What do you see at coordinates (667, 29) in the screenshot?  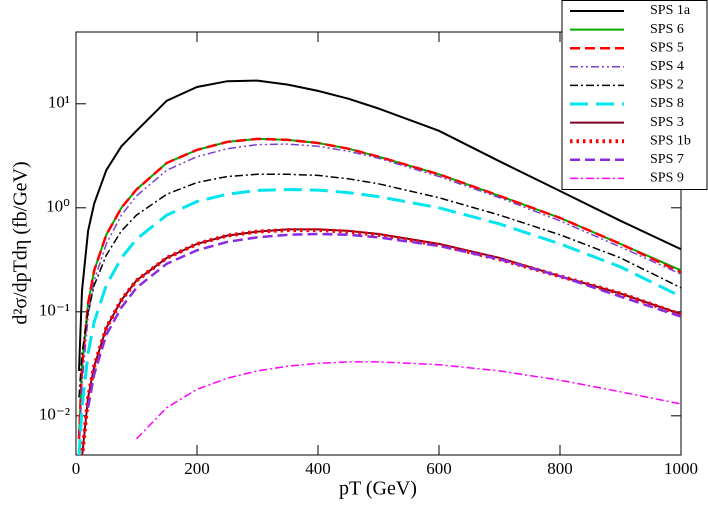 I see `legend-label: SPS 6` at bounding box center [667, 29].